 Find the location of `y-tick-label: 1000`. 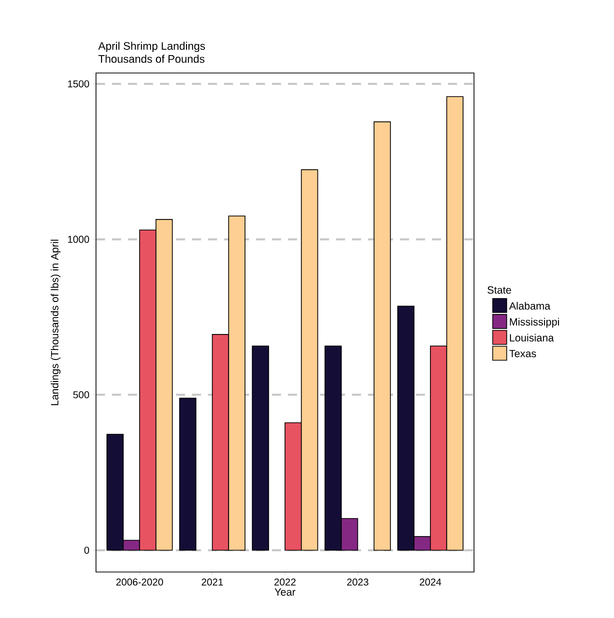

y-tick-label: 1000 is located at coordinates (79, 239).